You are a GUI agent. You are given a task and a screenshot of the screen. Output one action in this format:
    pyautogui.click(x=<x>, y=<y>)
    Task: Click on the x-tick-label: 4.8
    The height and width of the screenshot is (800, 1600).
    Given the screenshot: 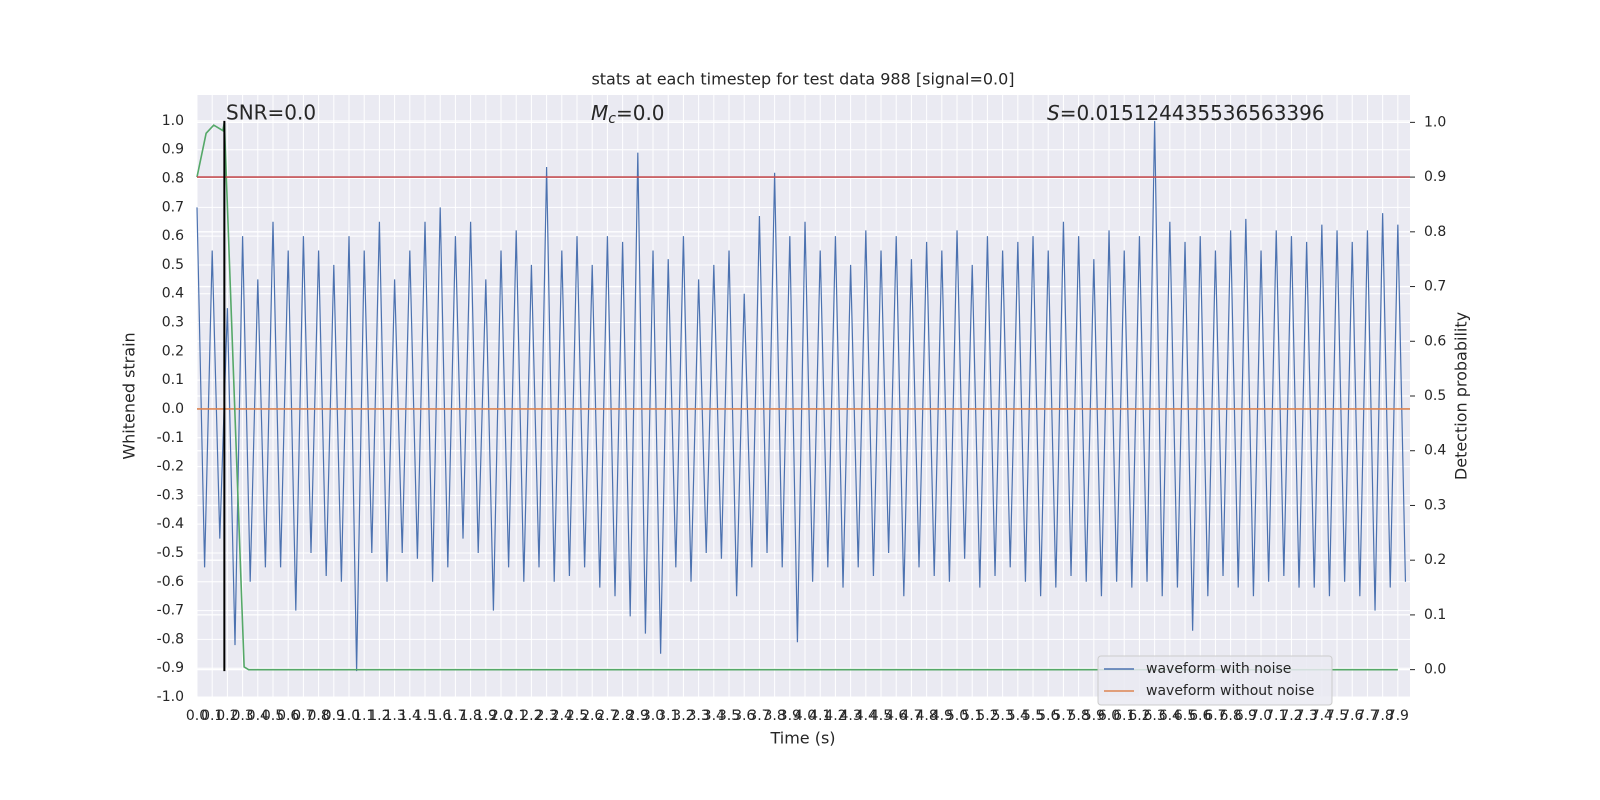 What is the action you would take?
    pyautogui.click(x=926, y=716)
    